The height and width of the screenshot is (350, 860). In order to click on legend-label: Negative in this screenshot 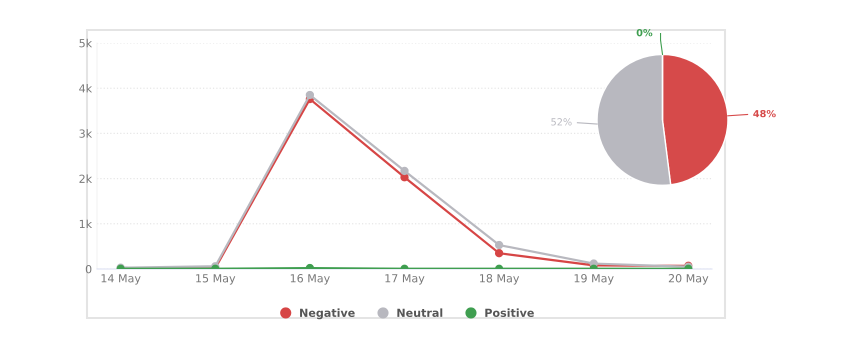, I will do `click(327, 314)`.